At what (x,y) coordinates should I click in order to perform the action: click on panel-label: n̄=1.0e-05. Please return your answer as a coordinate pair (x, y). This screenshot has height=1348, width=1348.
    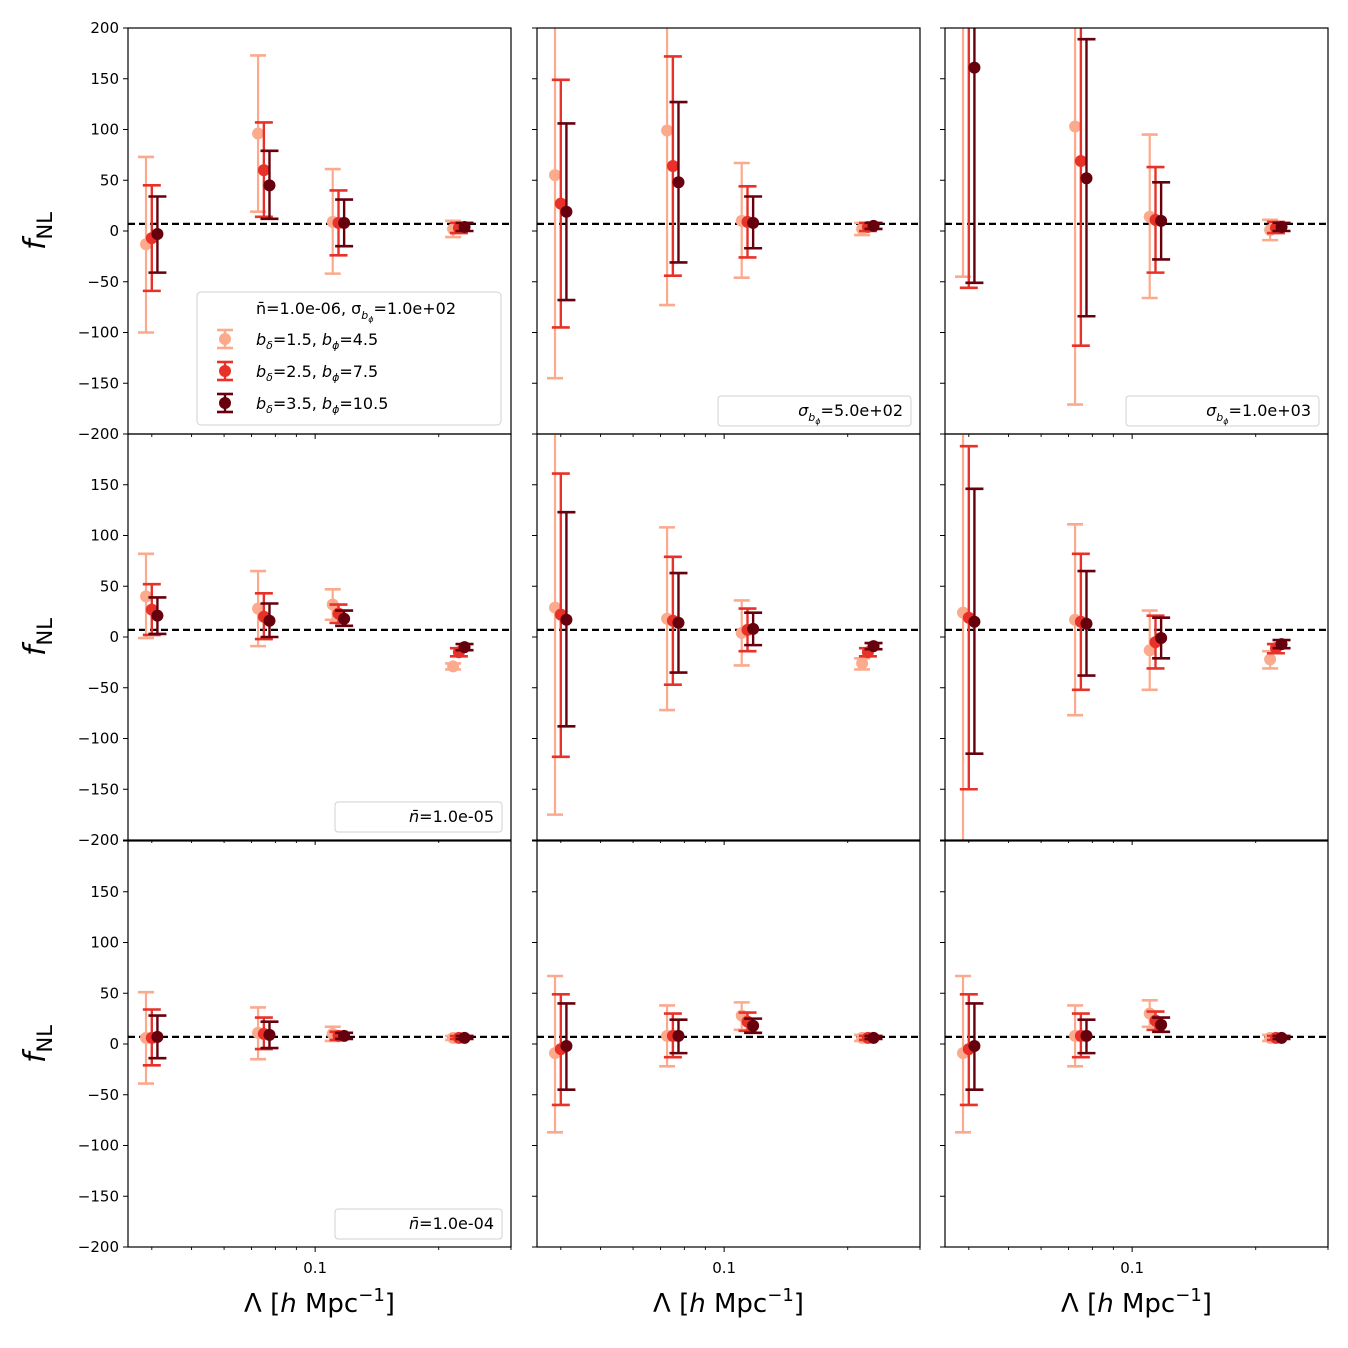
    Looking at the image, I should click on (451, 816).